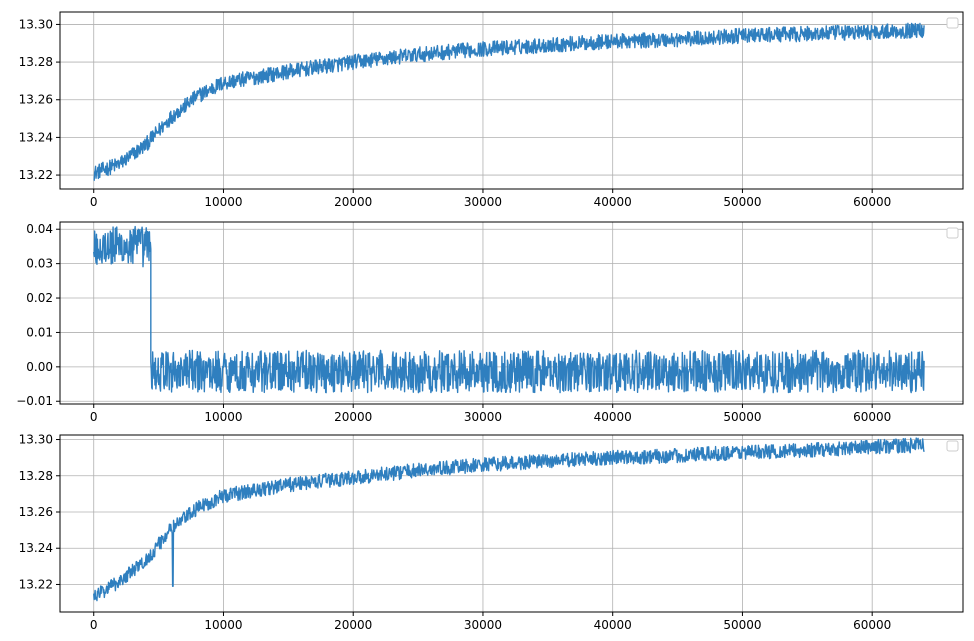 This screenshot has height=641, width=974. What do you see at coordinates (39, 367) in the screenshot?
I see `y-tick-label: 0.00` at bounding box center [39, 367].